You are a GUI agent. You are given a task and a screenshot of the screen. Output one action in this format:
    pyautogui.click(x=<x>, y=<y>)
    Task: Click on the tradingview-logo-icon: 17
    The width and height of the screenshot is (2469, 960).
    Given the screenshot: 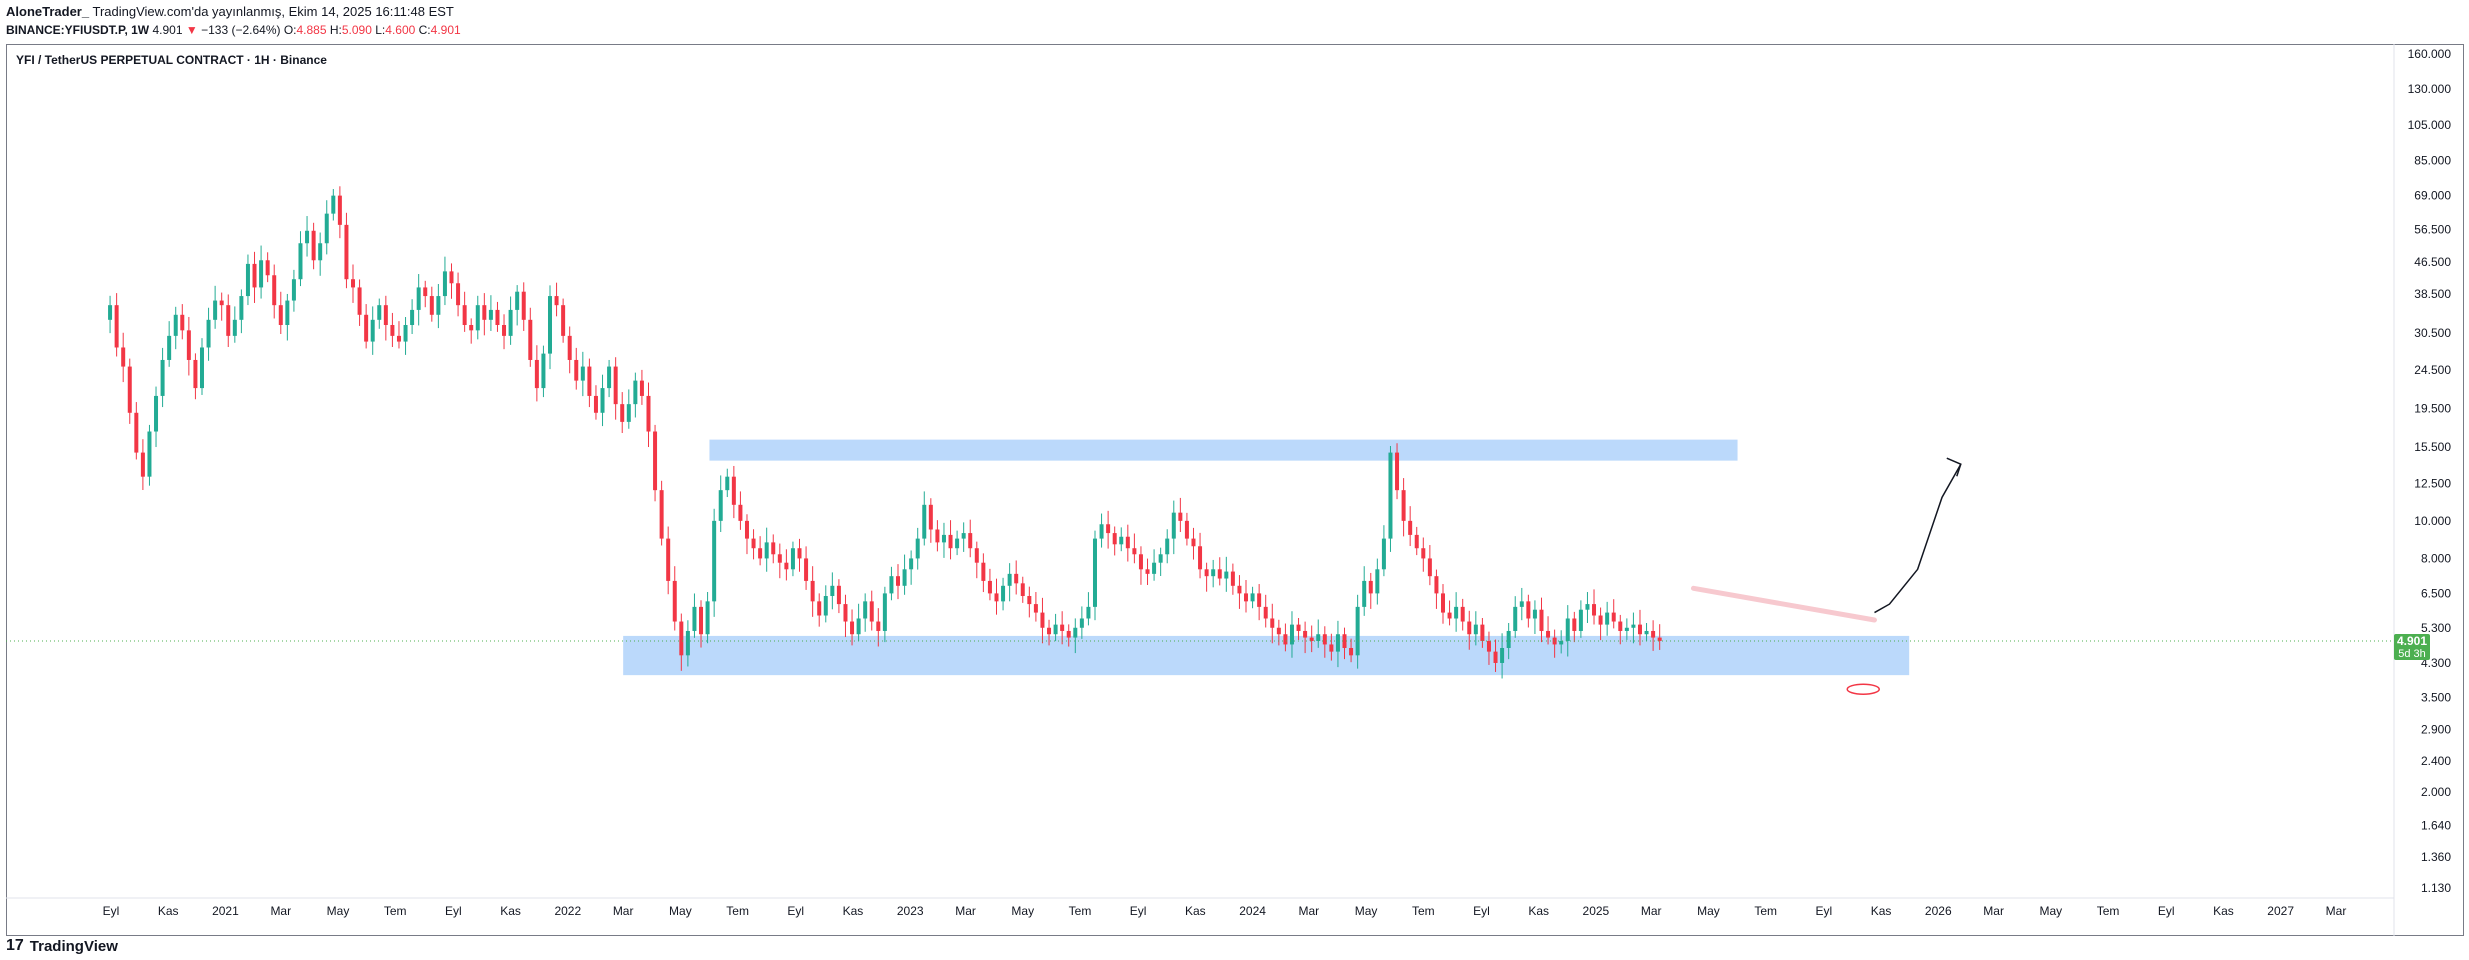 What is the action you would take?
    pyautogui.click(x=15, y=945)
    